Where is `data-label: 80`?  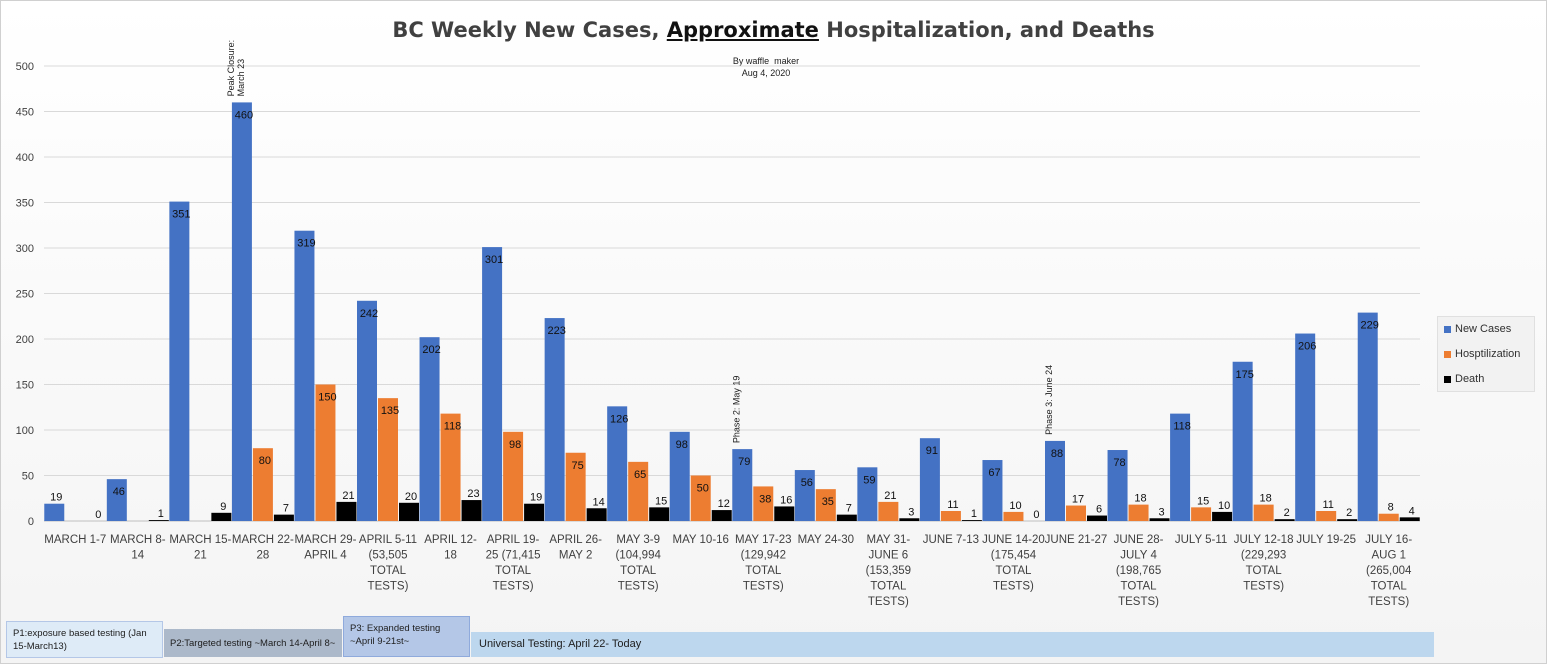 data-label: 80 is located at coordinates (265, 461).